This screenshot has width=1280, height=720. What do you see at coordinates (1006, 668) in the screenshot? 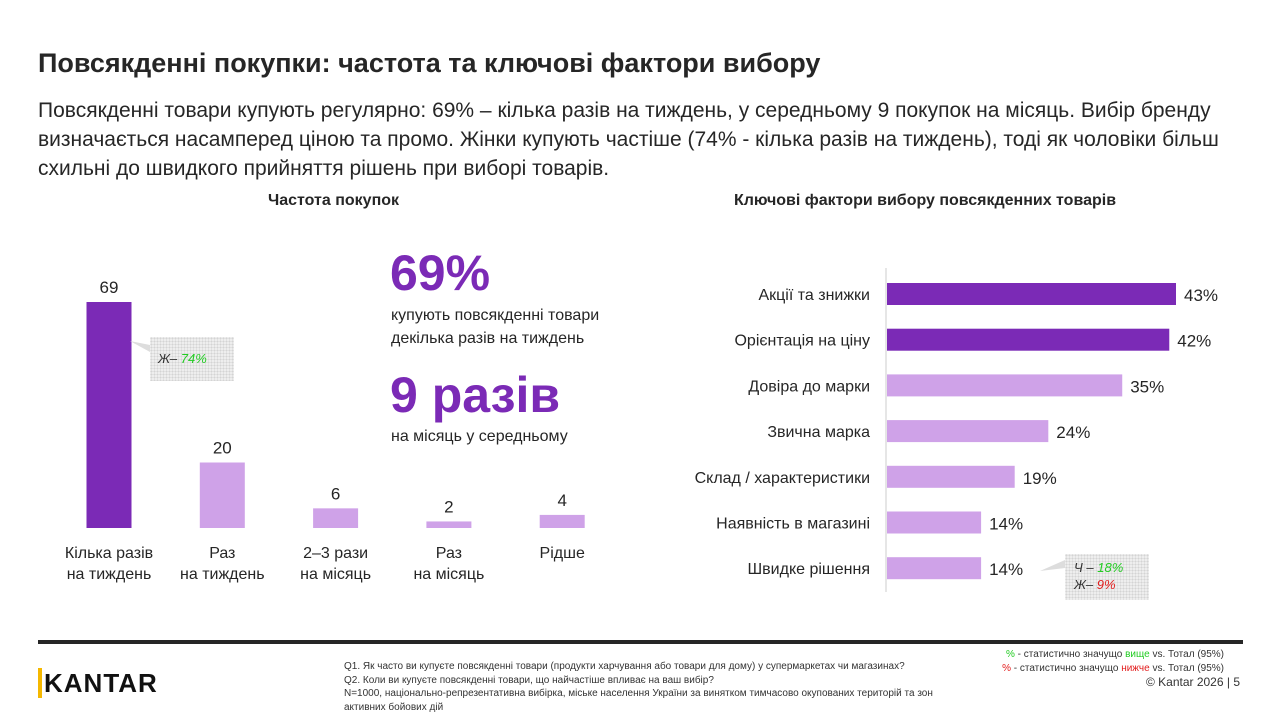
I see `lower-mark: %` at bounding box center [1006, 668].